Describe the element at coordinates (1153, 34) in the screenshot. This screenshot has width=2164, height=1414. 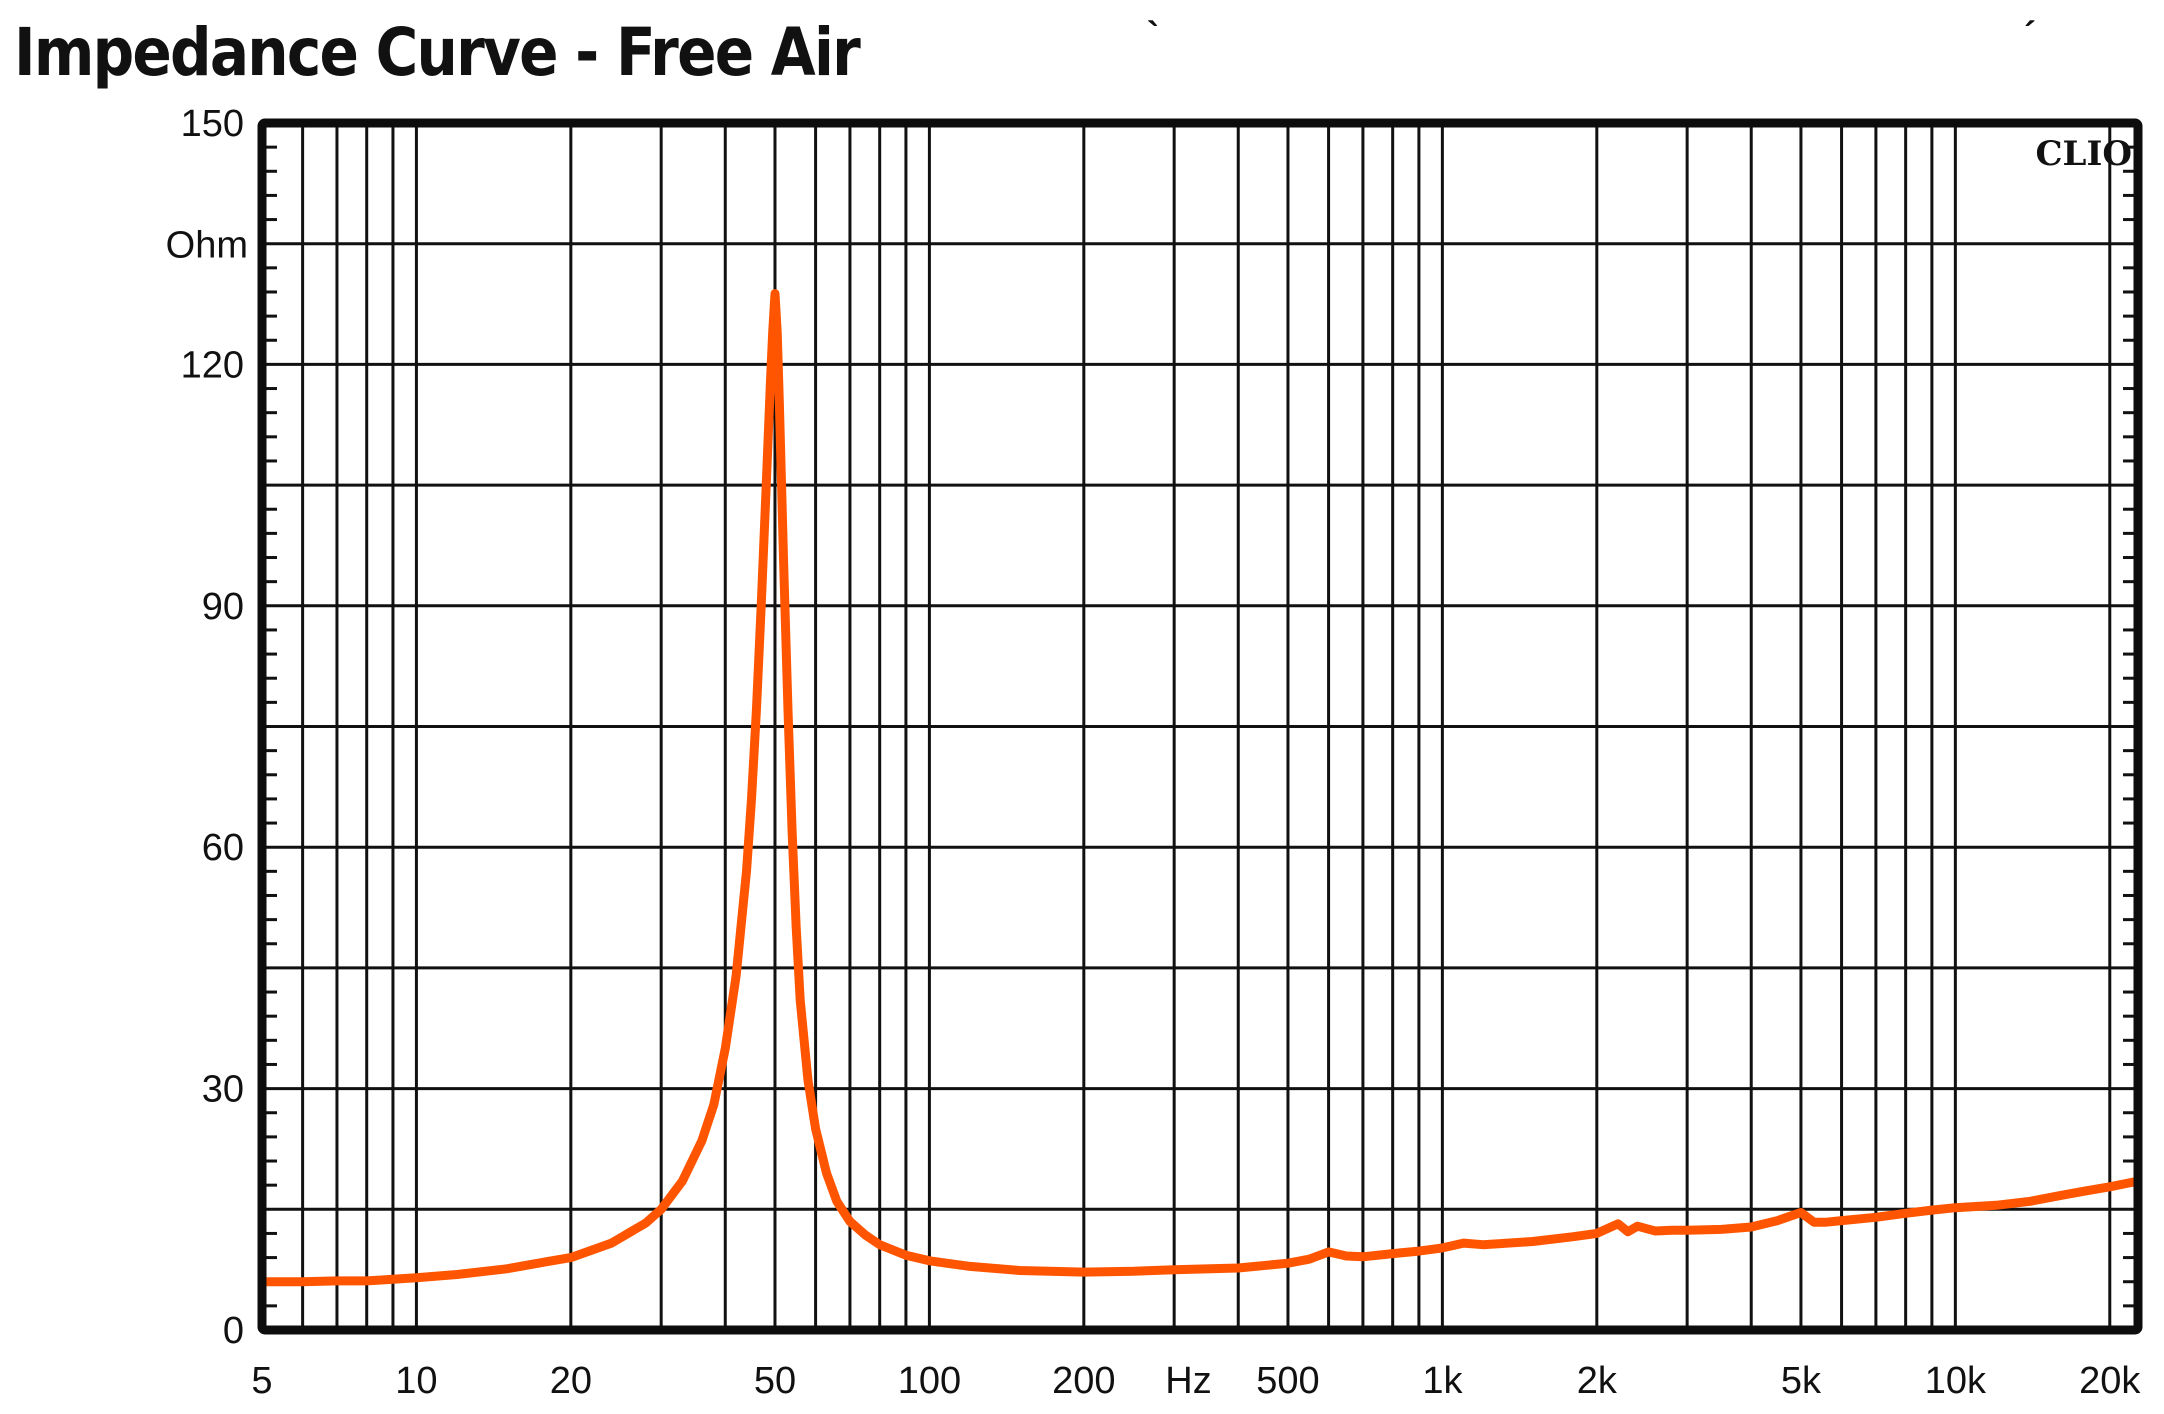
I see `stray-mark-left: `` at that location.